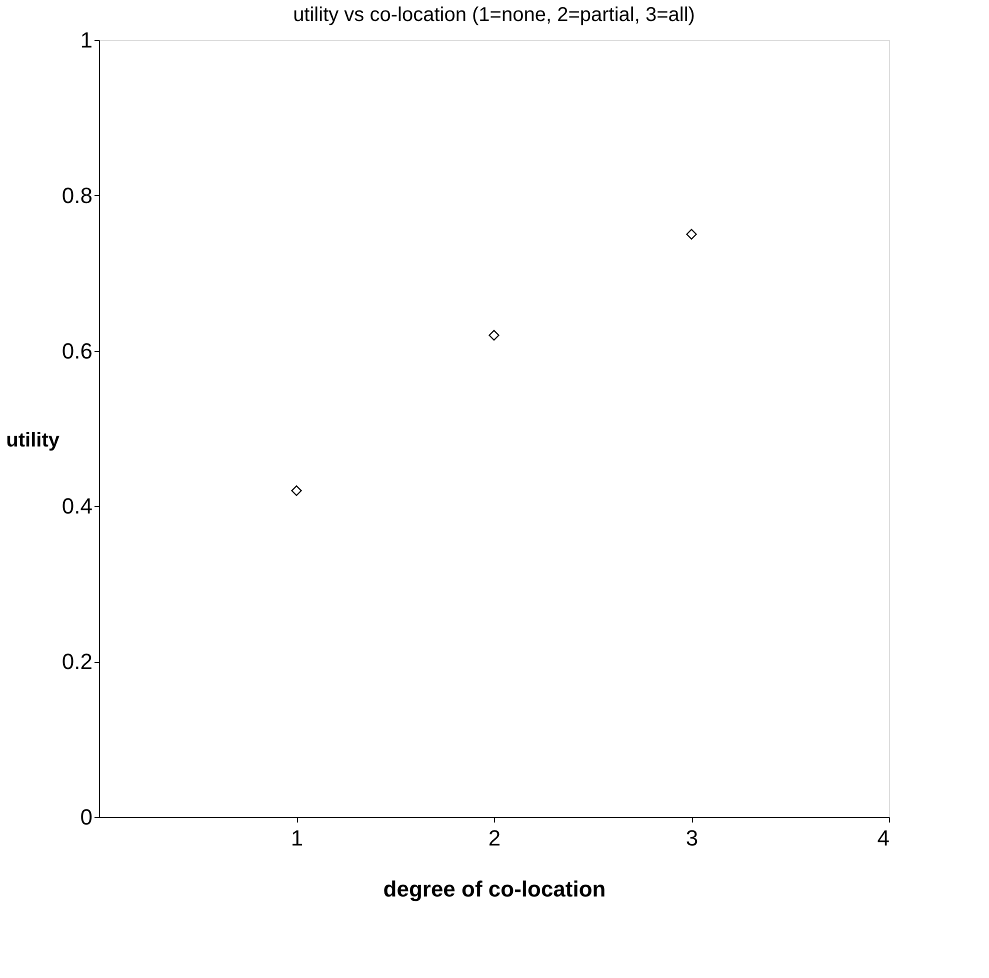  I want to click on y-tick-label: 0, so click(86, 817).